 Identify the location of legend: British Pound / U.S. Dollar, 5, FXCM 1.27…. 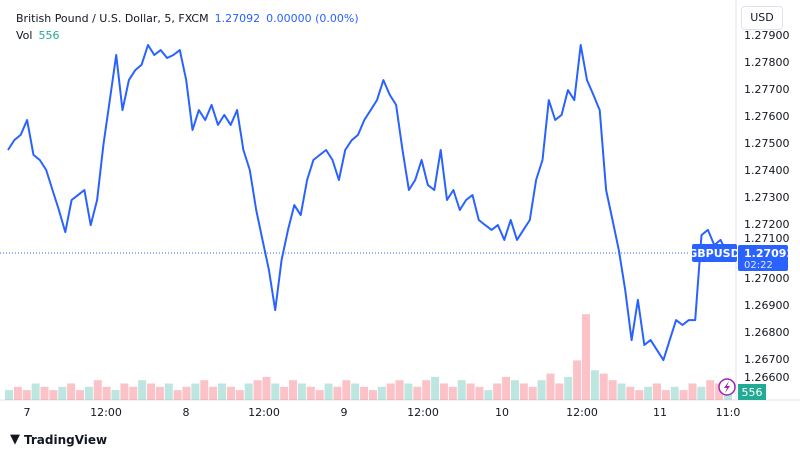
(187, 27).